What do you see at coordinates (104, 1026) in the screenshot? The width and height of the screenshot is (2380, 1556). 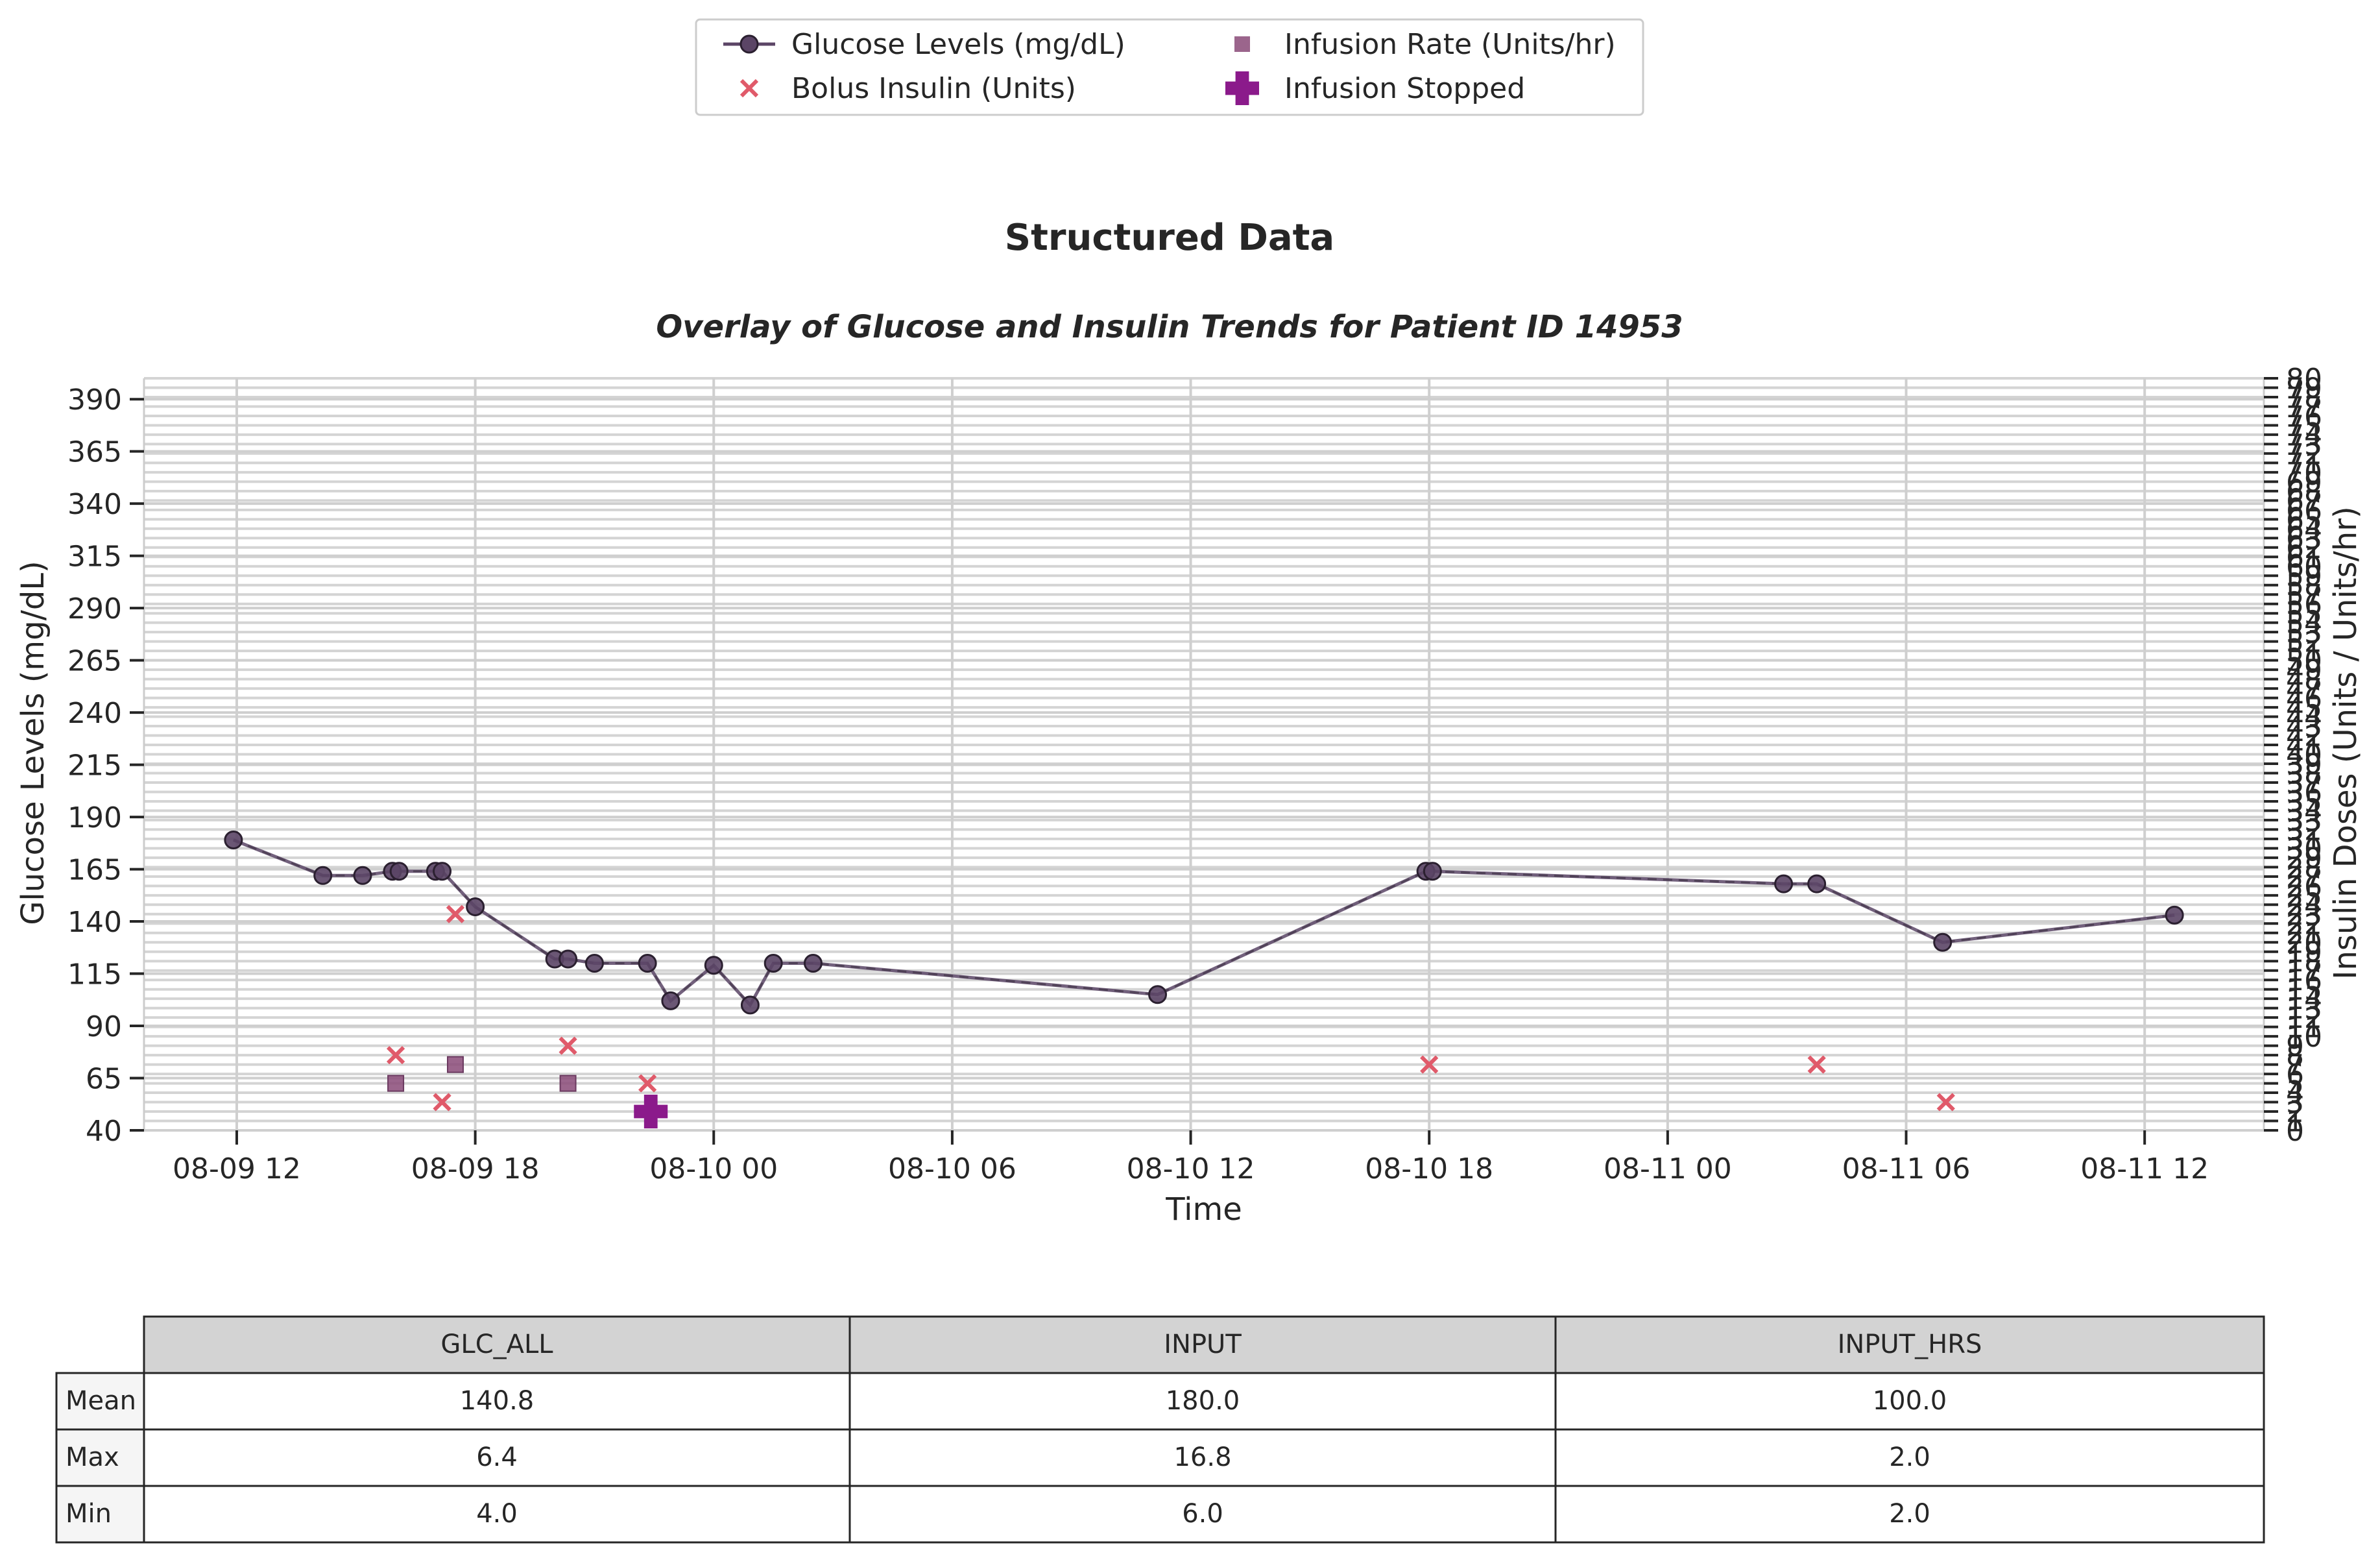 I see `y-tick-label: 90` at bounding box center [104, 1026].